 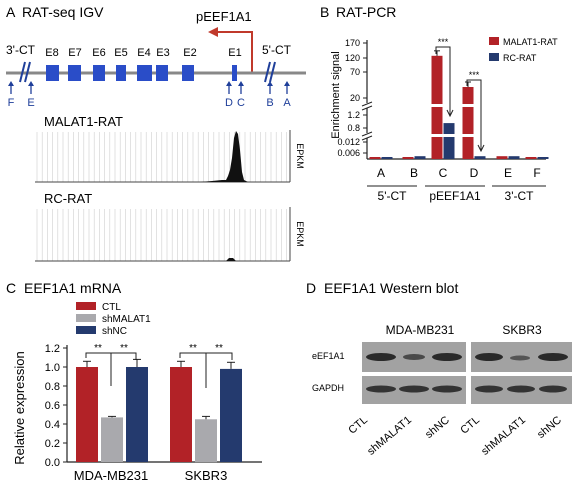 What do you see at coordinates (474, 173) in the screenshot?
I see `panel-b-xtick-d: D` at bounding box center [474, 173].